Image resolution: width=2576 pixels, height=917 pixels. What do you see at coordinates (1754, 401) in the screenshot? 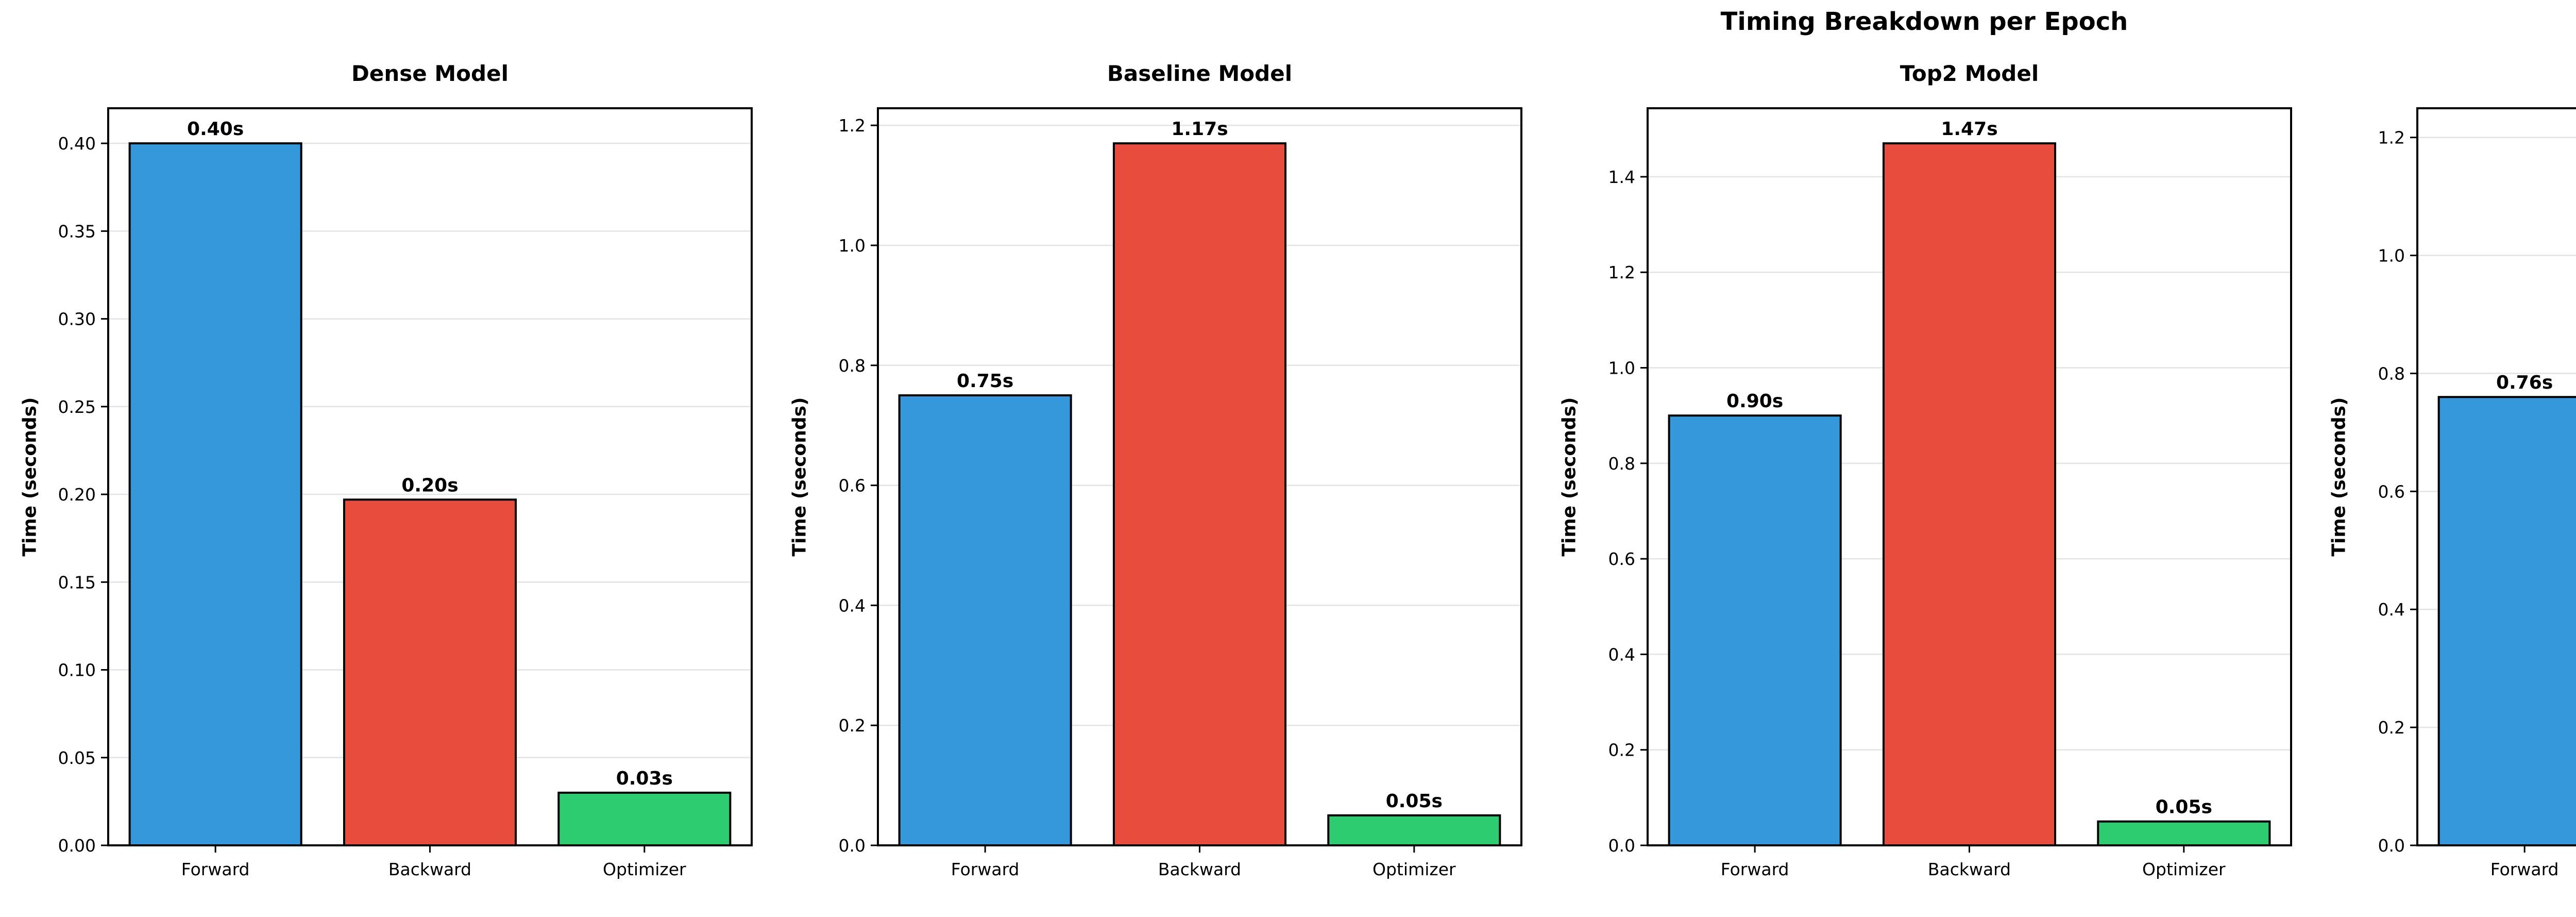
I see `bar-value-label: 0.90s` at bounding box center [1754, 401].